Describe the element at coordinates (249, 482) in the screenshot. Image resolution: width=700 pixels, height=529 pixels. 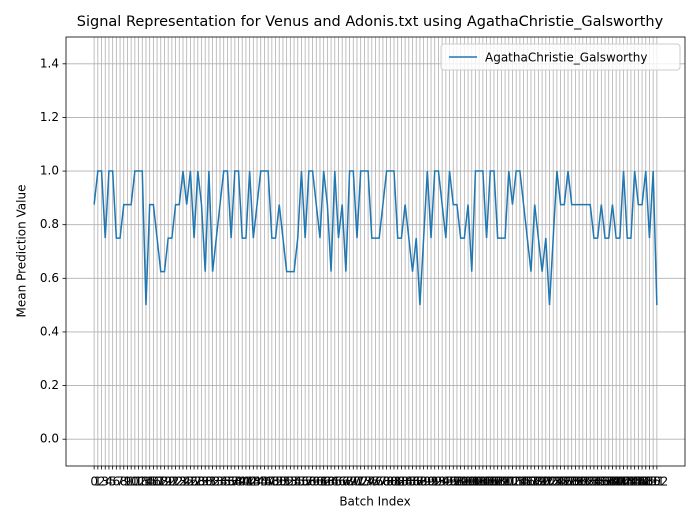
I see `x-tick-label: 42` at that location.